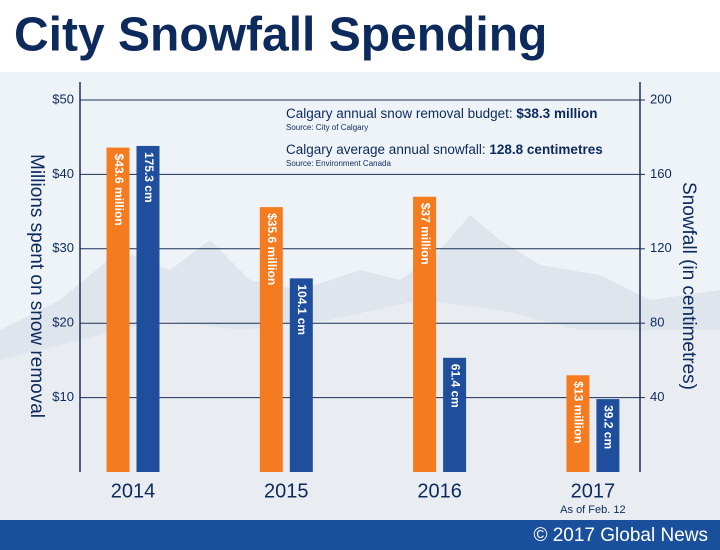 The width and height of the screenshot is (720, 550). I want to click on x-tick-label: 2015, so click(286, 491).